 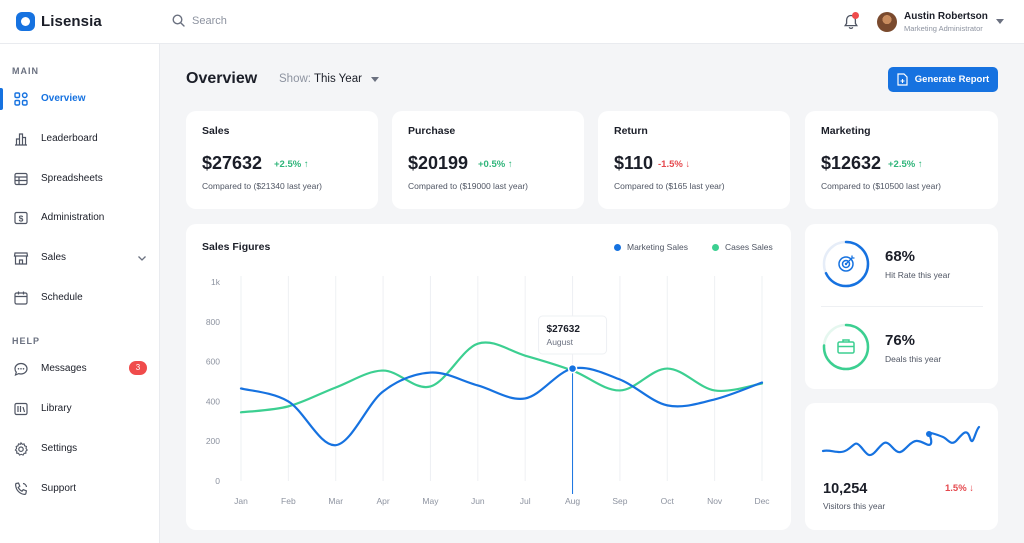 What do you see at coordinates (213, 322) in the screenshot?
I see `y-tick-label: 800` at bounding box center [213, 322].